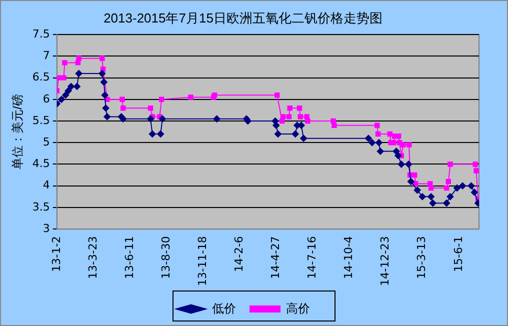 The image size is (508, 326). What do you see at coordinates (129, 258) in the screenshot?
I see `x-tick-label: 13-6-11` at bounding box center [129, 258].